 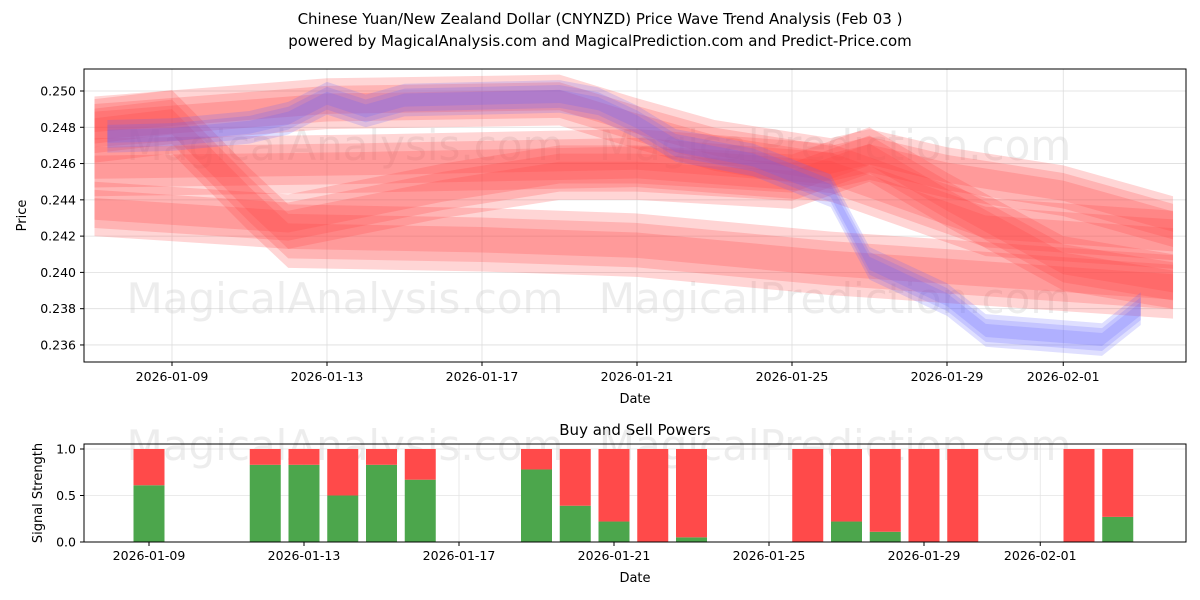 I want to click on y-axis-label: Signal Strength, so click(x=38, y=493).